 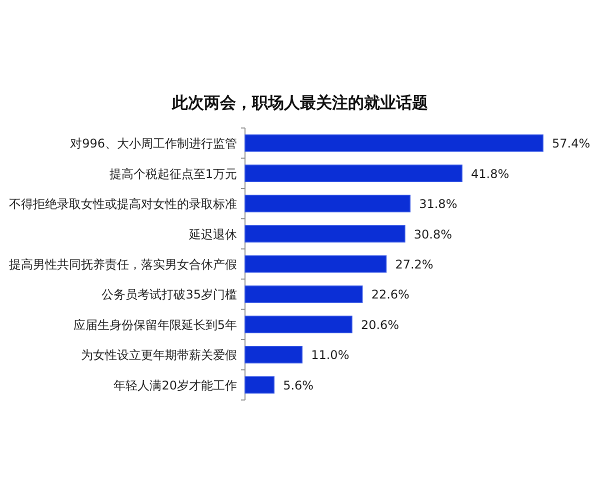 What do you see at coordinates (123, 265) in the screenshot?
I see `y-tick-label: 提高男性共同抚养责任，落实男女合休产假` at bounding box center [123, 265].